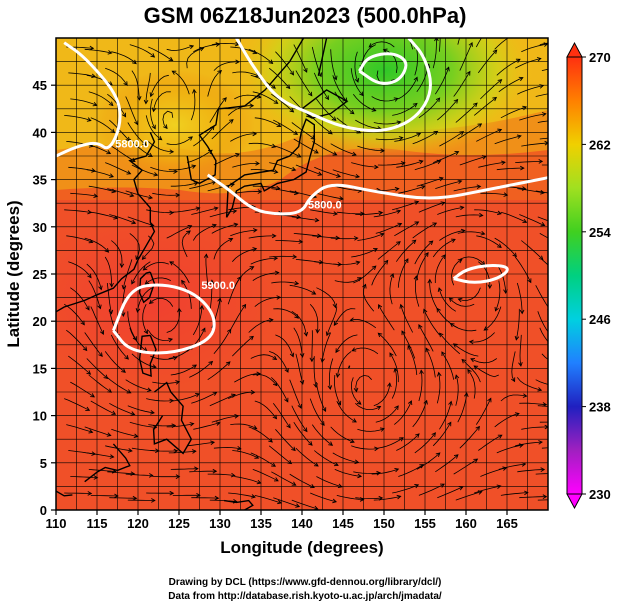  What do you see at coordinates (282, 520) in the screenshot?
I see `x-axis-ticks: 110 115 120 125 130 135 140 145 150 155 160 165` at bounding box center [282, 520].